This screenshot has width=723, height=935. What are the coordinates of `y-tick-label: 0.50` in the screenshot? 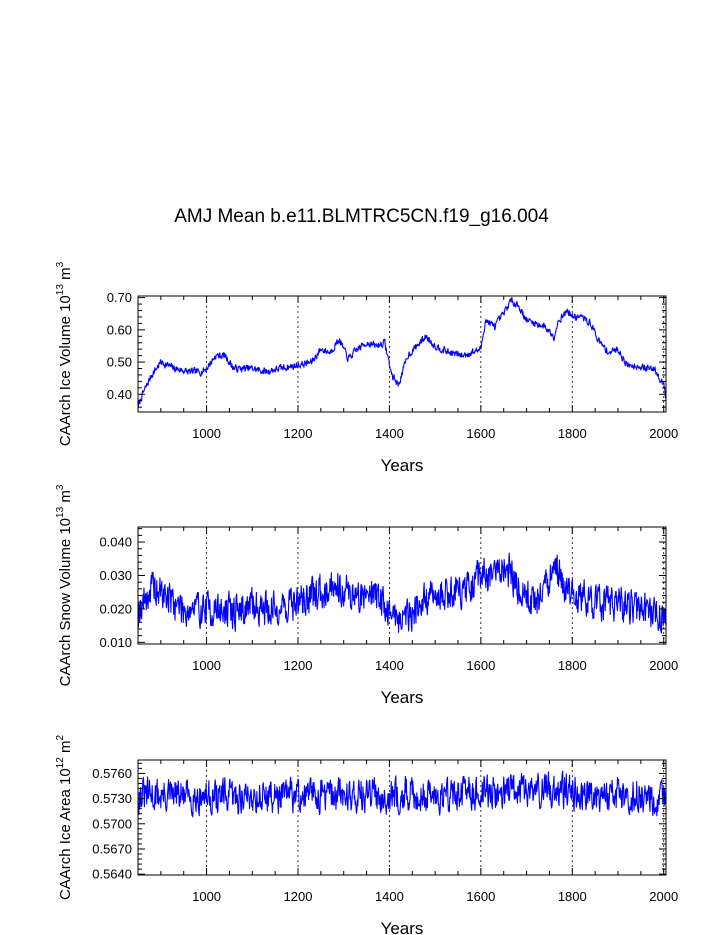 It's located at (119, 362).